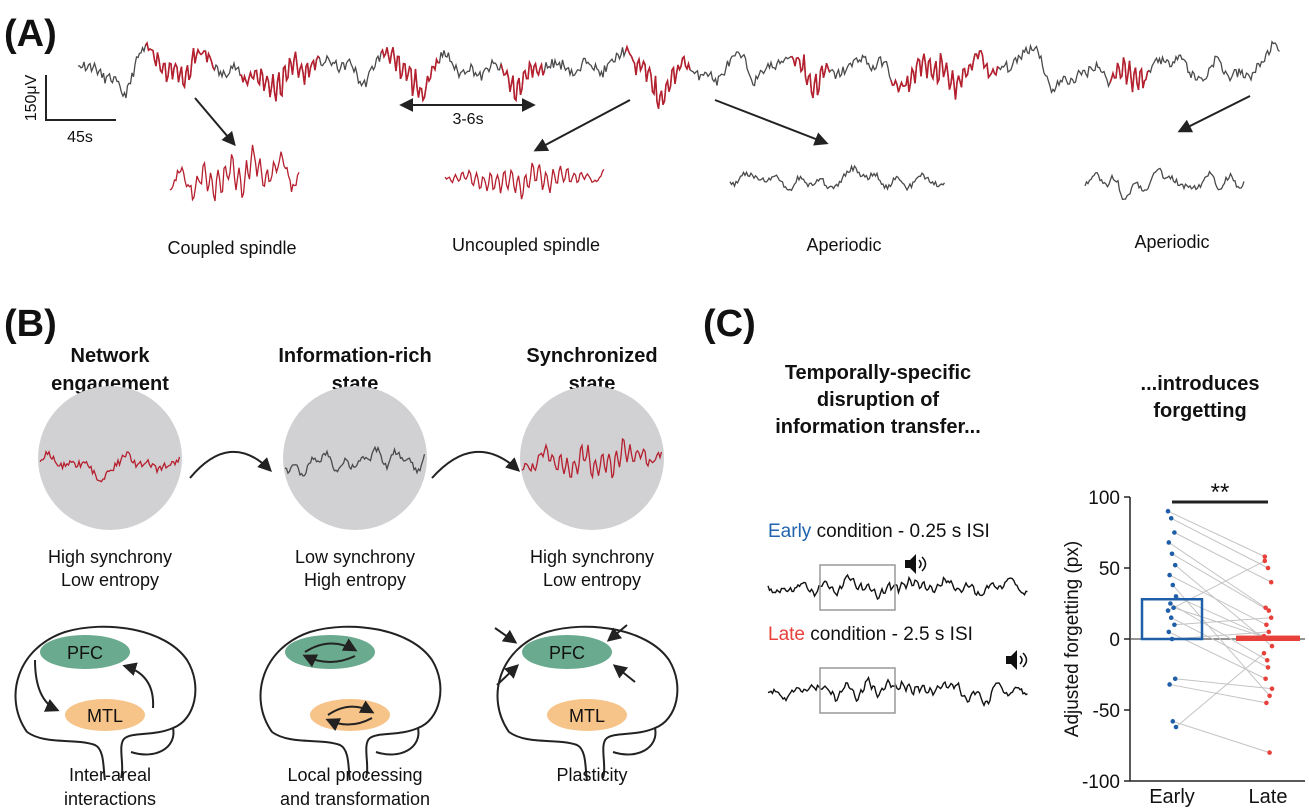 Image resolution: width=1309 pixels, height=808 pixels. What do you see at coordinates (110, 775) in the screenshot?
I see `caption: Inter-areal` at bounding box center [110, 775].